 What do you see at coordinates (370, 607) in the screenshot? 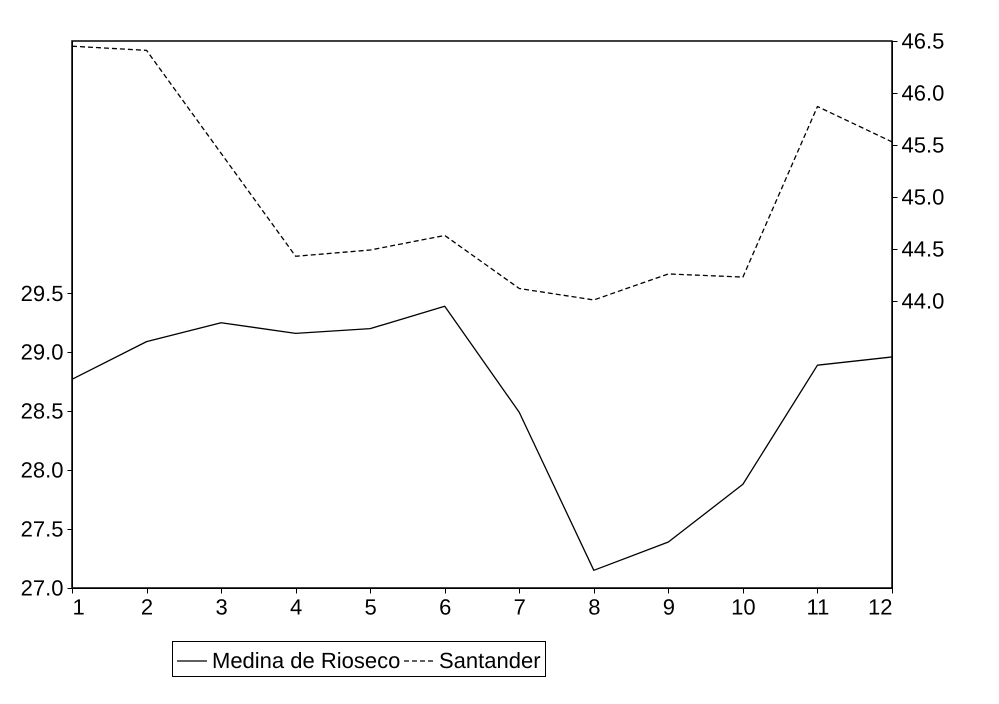
I see `x-tick-label: 5` at bounding box center [370, 607].